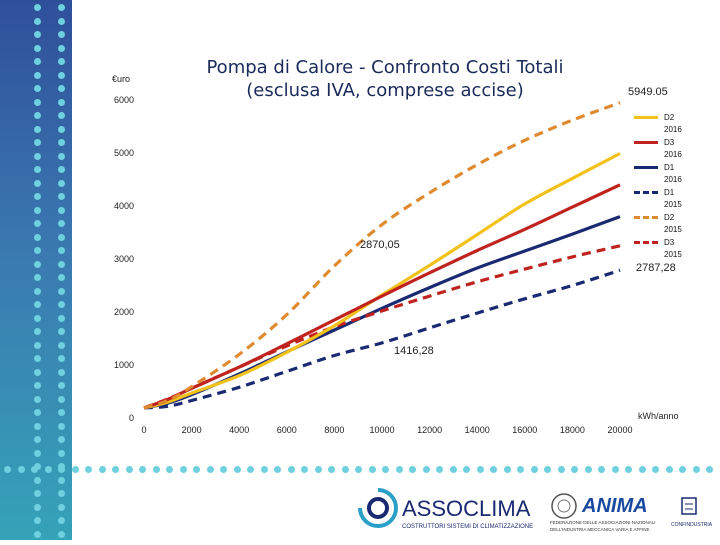 Image resolution: width=720 pixels, height=545 pixels. What do you see at coordinates (124, 100) in the screenshot?
I see `y-tick-label: 6000` at bounding box center [124, 100].